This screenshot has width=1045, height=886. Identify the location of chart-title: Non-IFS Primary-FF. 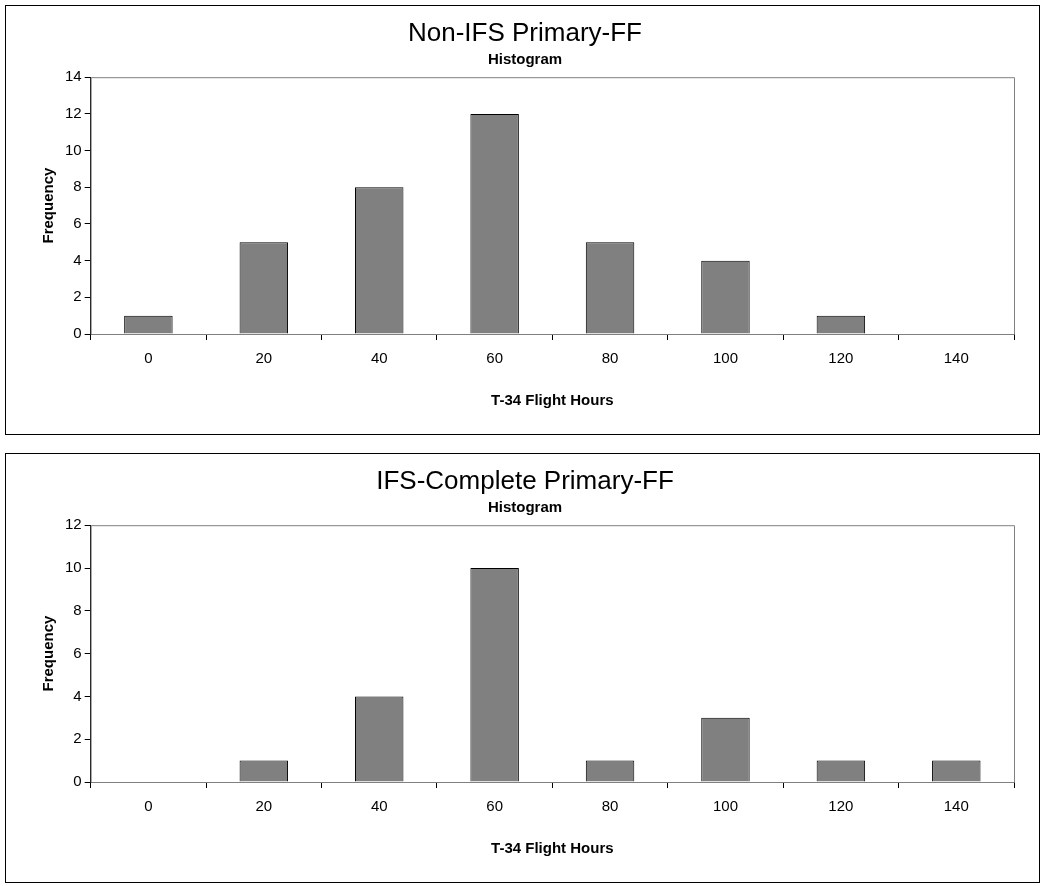
(525, 31).